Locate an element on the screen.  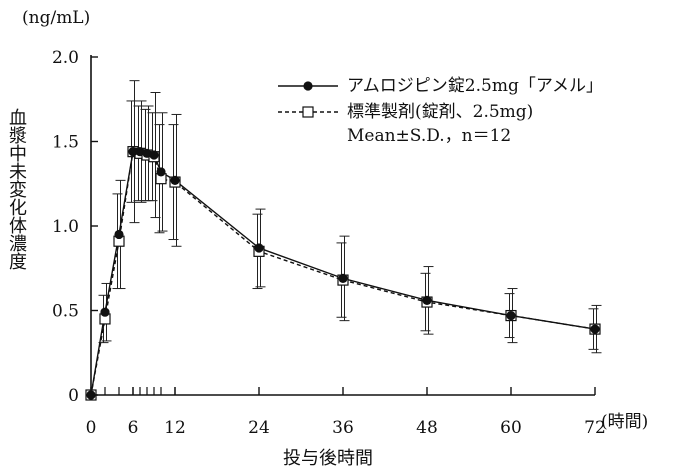
x-tick-label: 0 is located at coordinates (91, 428).